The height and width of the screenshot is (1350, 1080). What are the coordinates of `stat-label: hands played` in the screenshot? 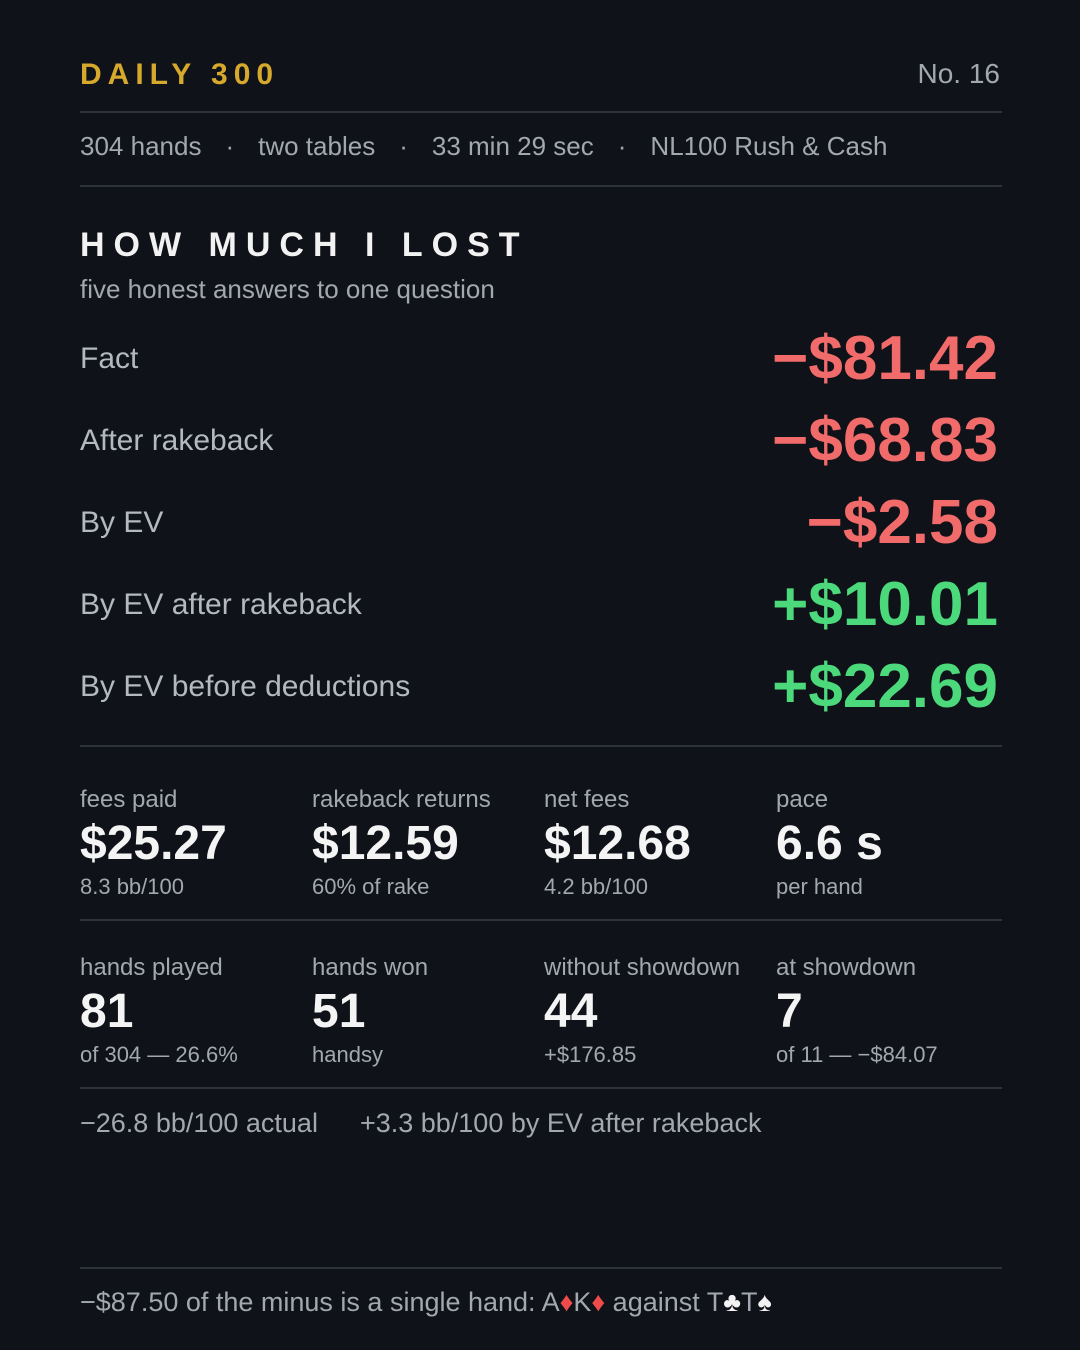 It's located at (151, 967).